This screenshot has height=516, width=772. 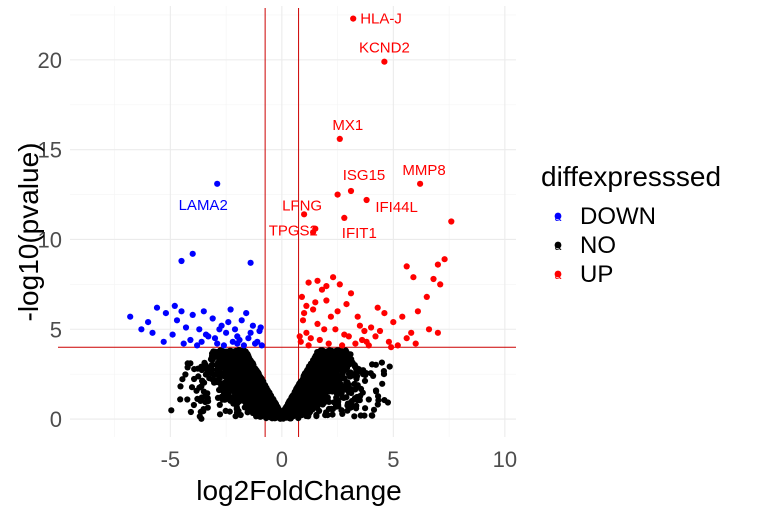 I want to click on gene-label: IFI44L, so click(x=396, y=207).